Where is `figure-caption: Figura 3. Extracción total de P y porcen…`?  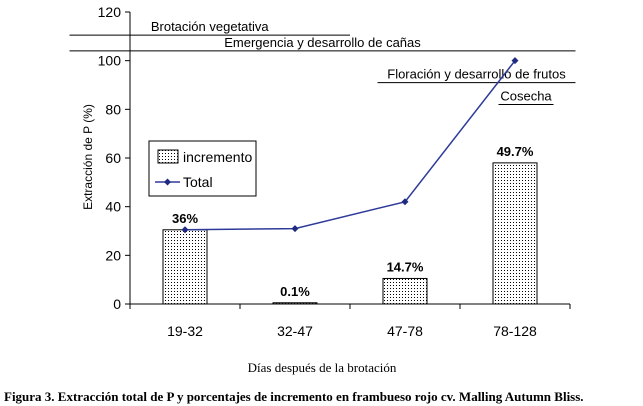 figure-caption: Figura 3. Extracción total de P y porcen… is located at coordinates (294, 396).